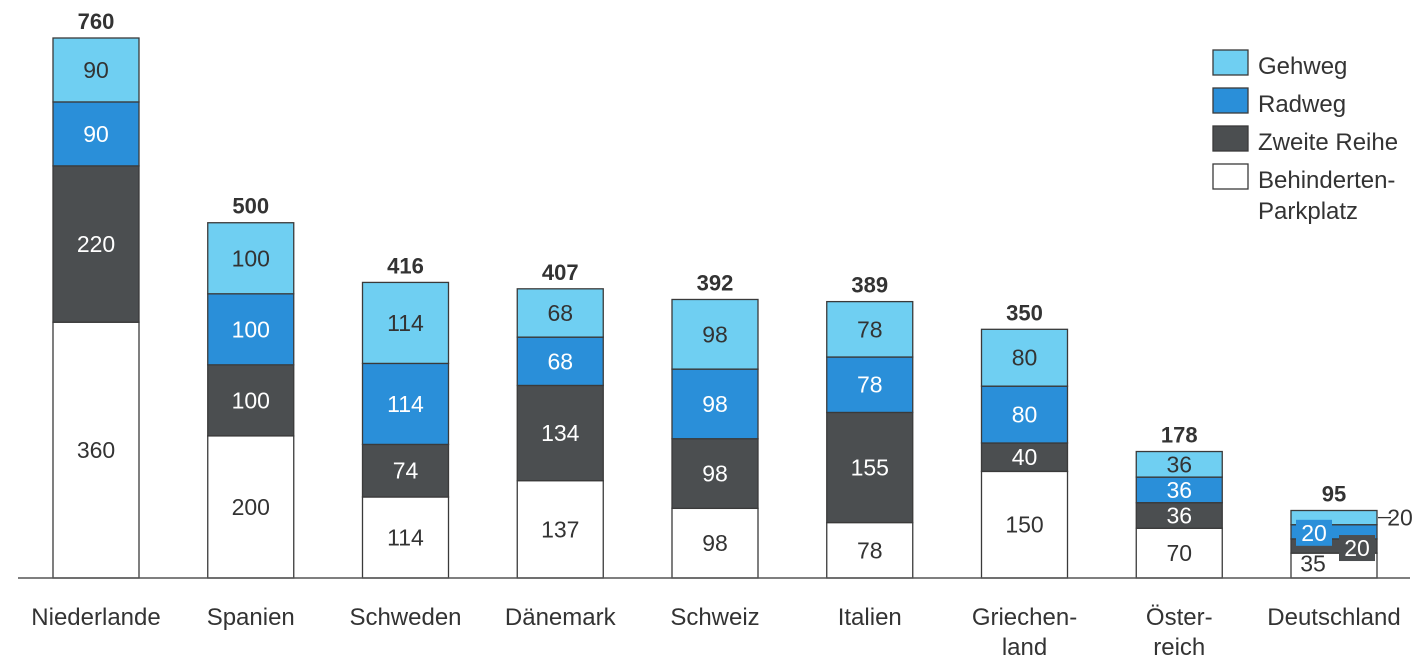 The height and width of the screenshot is (666, 1427). Describe the element at coordinates (869, 285) in the screenshot. I see `total-label-italien: 389` at that location.